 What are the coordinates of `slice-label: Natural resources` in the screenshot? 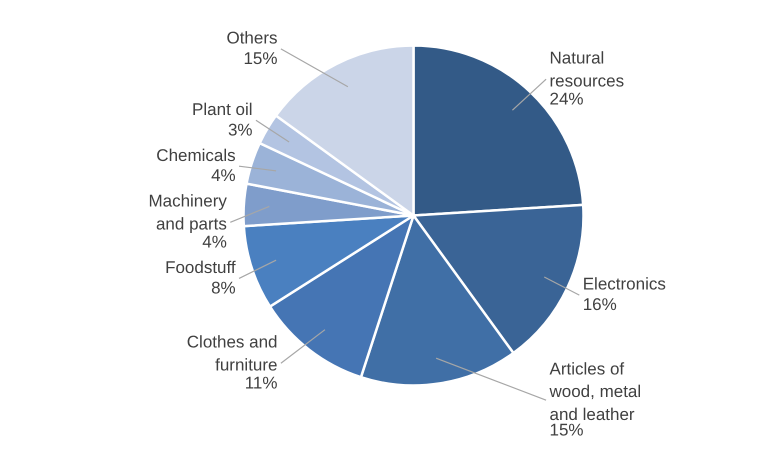 It's located at (587, 69).